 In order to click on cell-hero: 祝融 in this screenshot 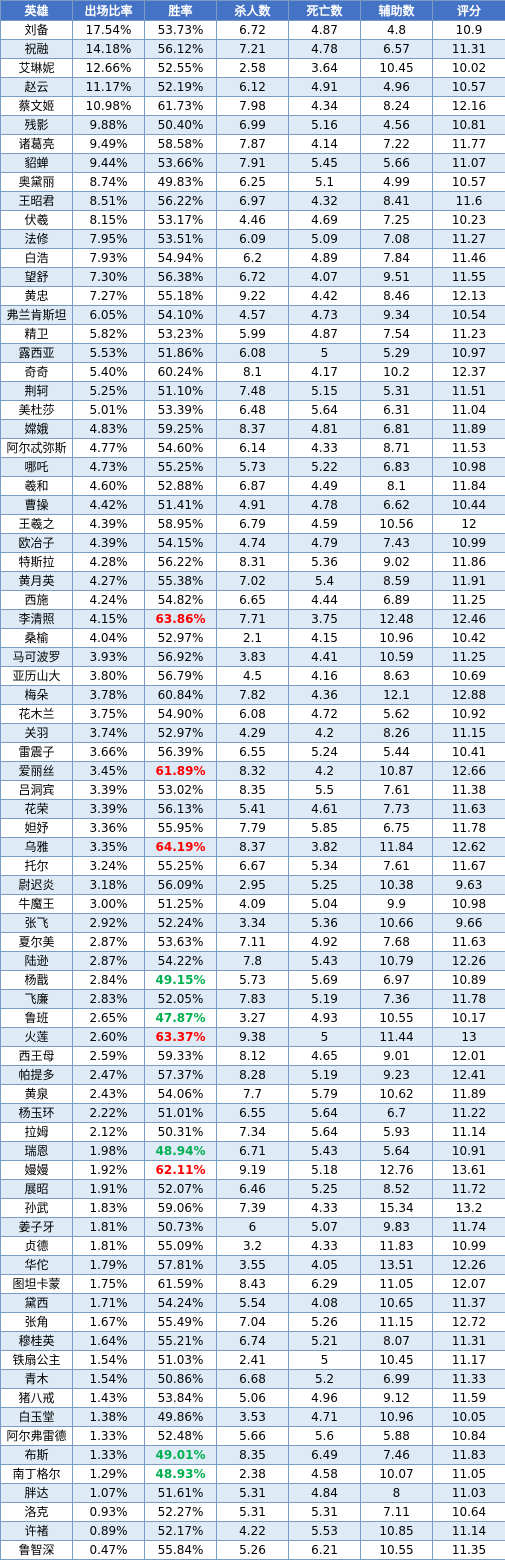, I will do `click(37, 49)`.